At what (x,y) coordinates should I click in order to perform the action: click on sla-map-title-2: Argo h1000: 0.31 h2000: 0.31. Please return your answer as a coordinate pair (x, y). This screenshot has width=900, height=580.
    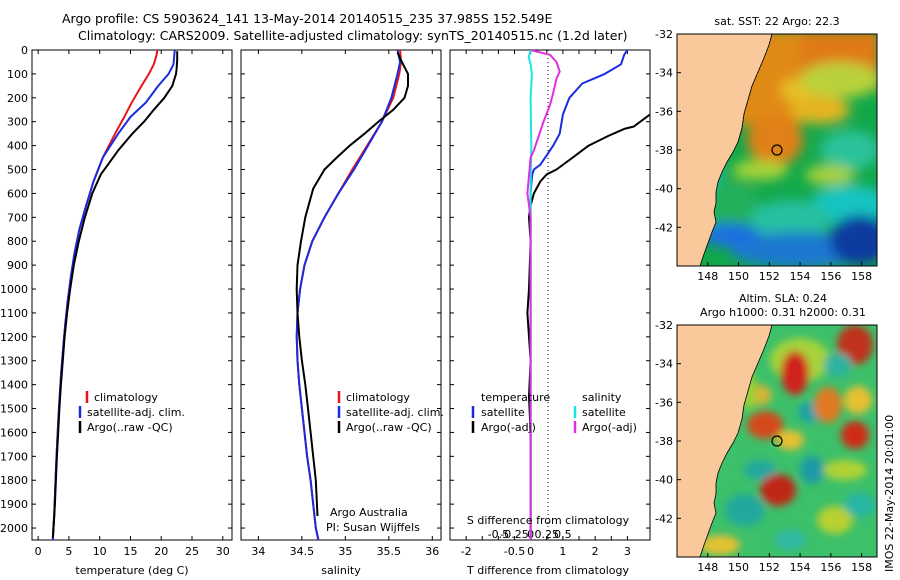
    Looking at the image, I should click on (783, 312).